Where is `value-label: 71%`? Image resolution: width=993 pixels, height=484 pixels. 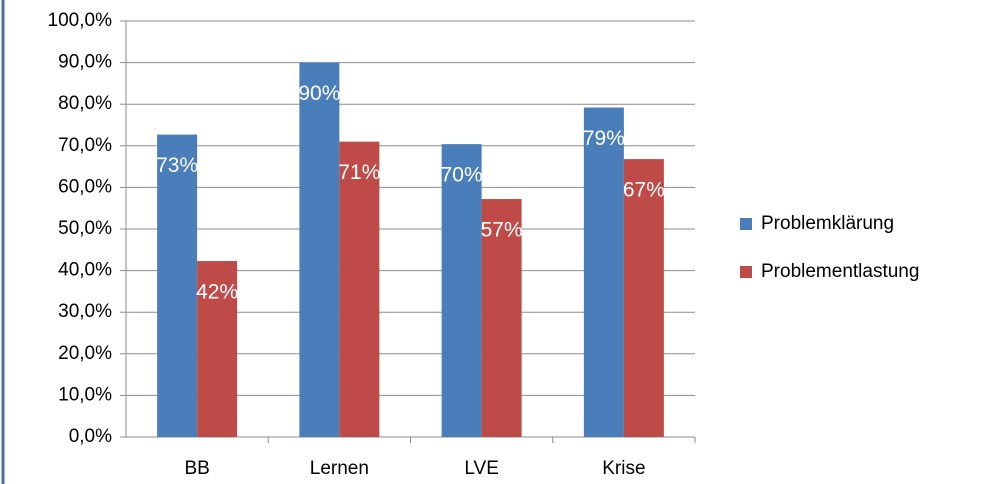
value-label: 71% is located at coordinates (359, 172).